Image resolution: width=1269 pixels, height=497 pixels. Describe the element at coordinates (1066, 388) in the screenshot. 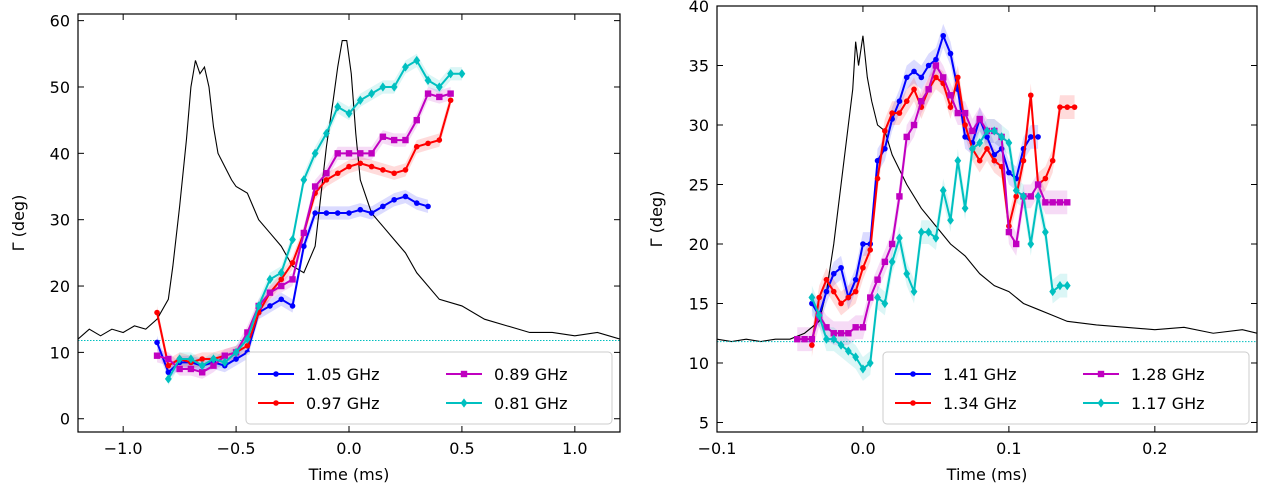

I see `legend: 1.41 GHz 1.34 GHz 1.28 GHz 1.17 GHz` at that location.